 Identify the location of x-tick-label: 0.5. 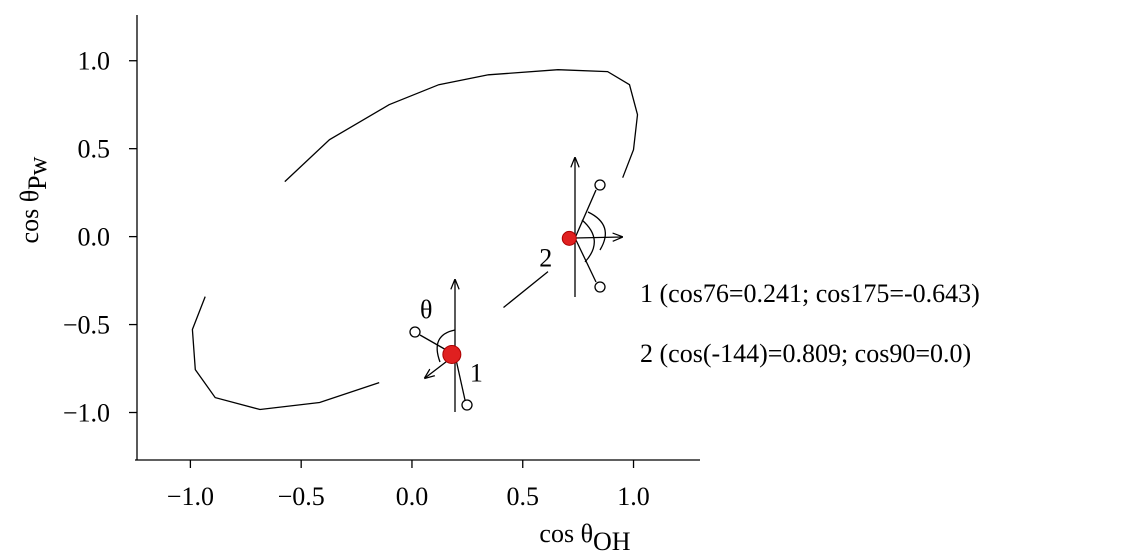
(522, 496).